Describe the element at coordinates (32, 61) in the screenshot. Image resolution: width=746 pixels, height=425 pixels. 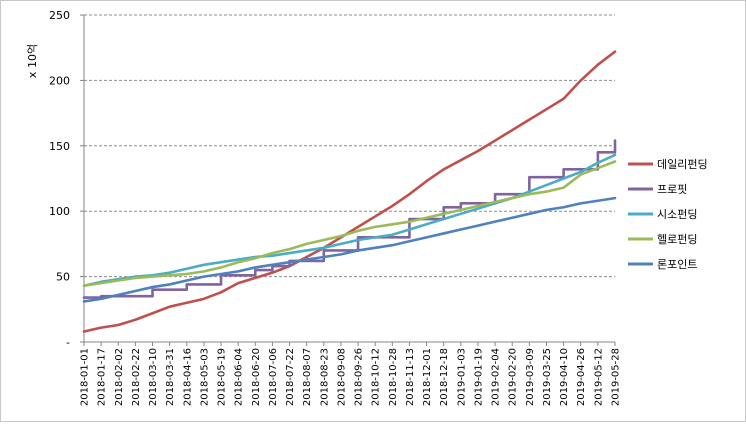
I see `unit-label: x 10억` at that location.